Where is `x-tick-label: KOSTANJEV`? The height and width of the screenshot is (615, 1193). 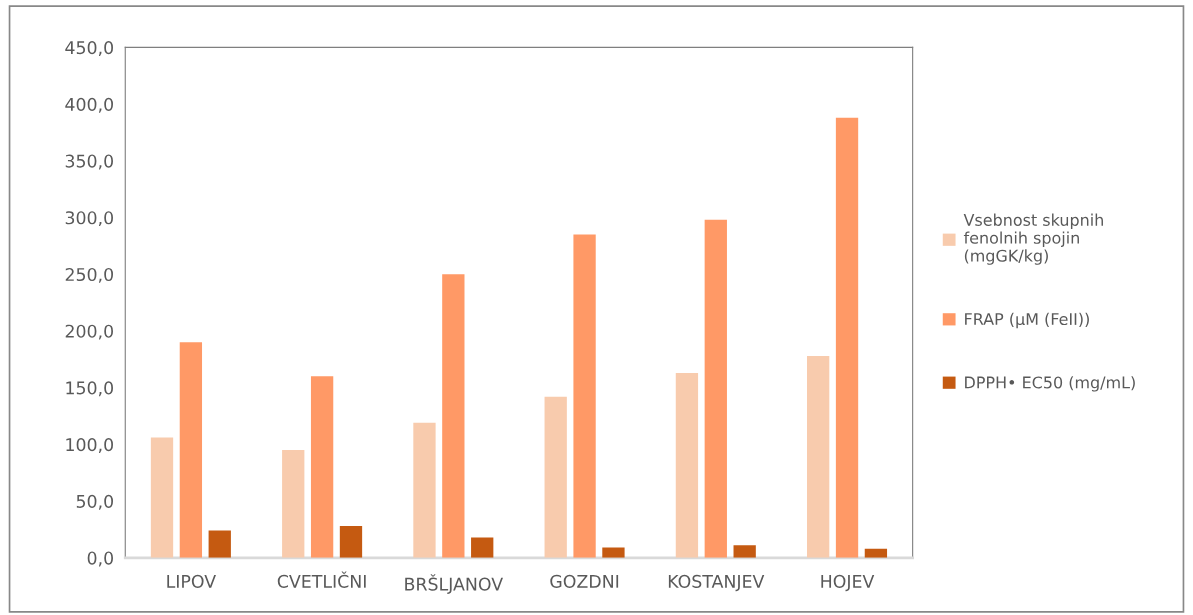
x-tick-label: KOSTANJEV is located at coordinates (716, 583).